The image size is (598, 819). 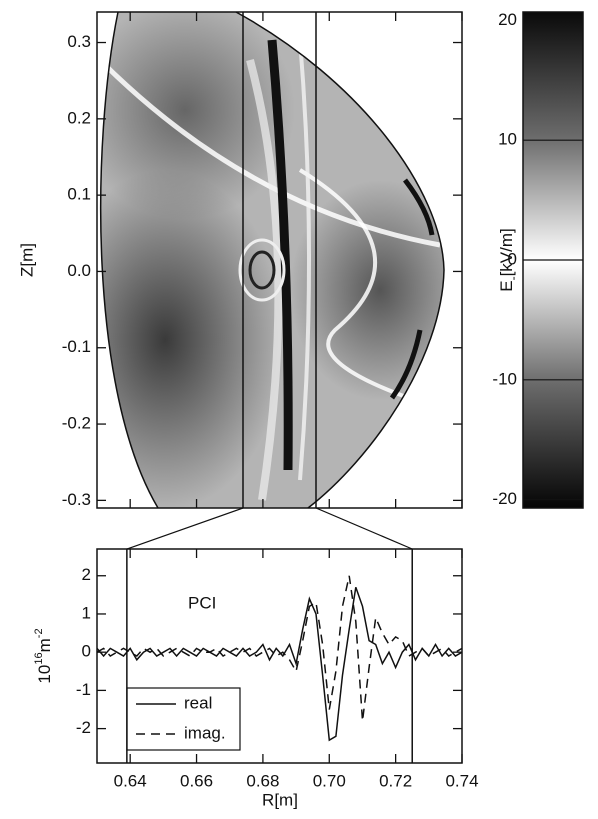 What do you see at coordinates (329, 780) in the screenshot?
I see `x-tick-label: 0.70` at bounding box center [329, 780].